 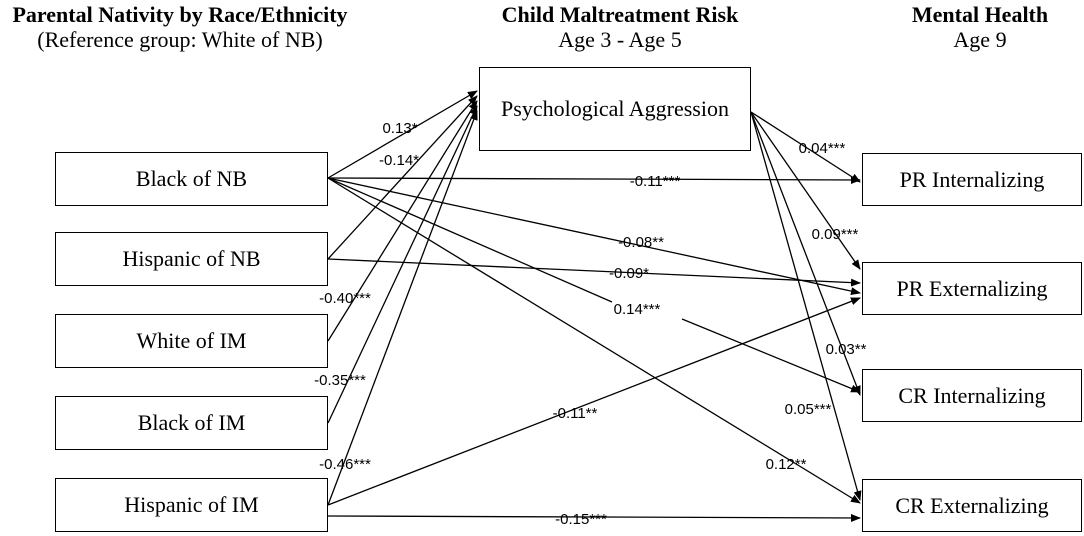 What do you see at coordinates (594, 179) in the screenshot?
I see `arrow-black-of-nb-to-pr-internalizing` at bounding box center [594, 179].